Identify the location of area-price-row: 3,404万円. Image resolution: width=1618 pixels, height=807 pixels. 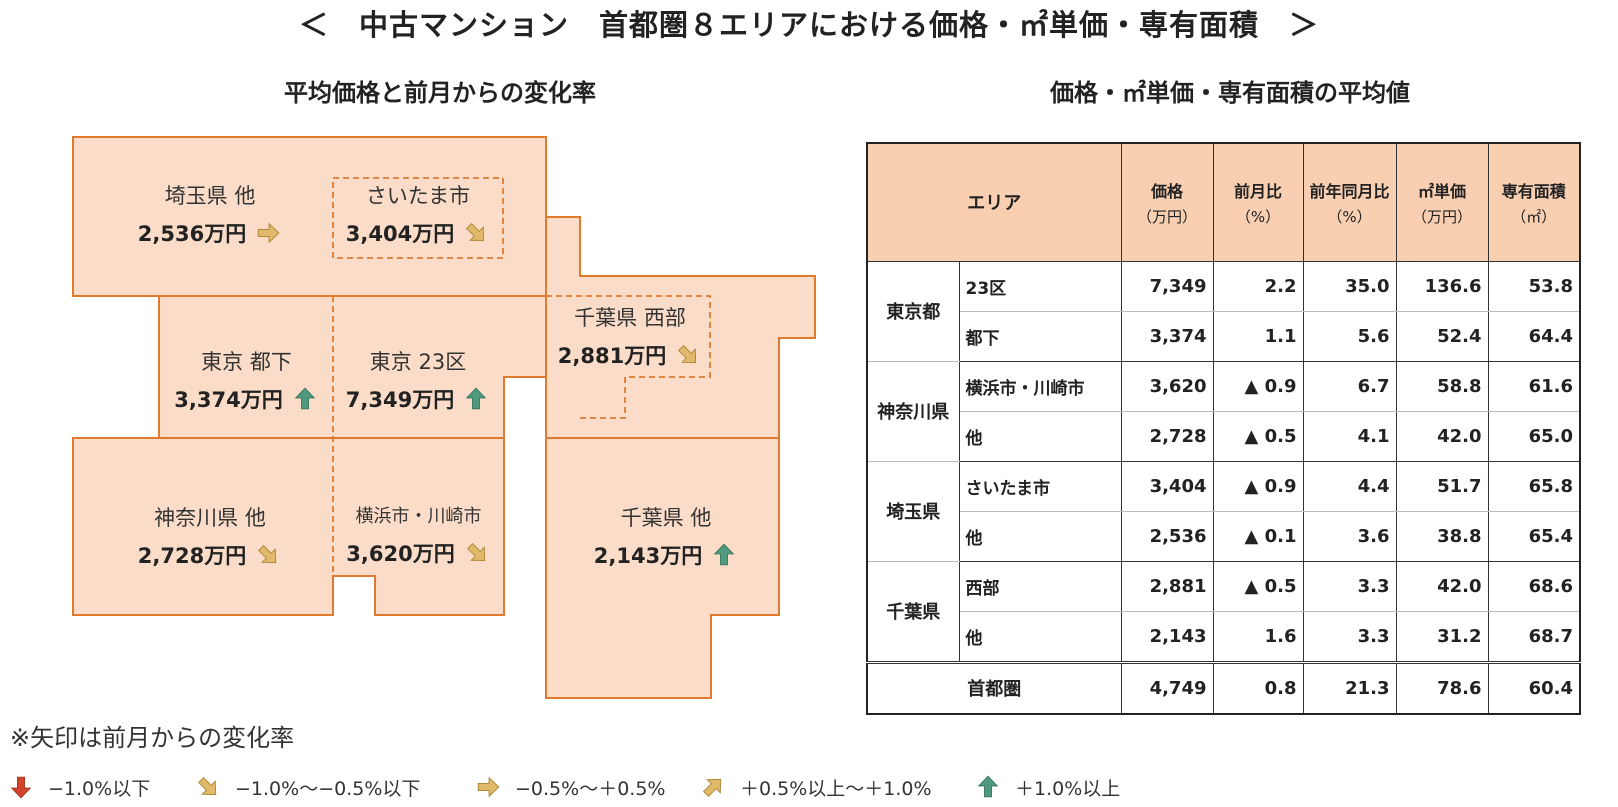
(418, 233).